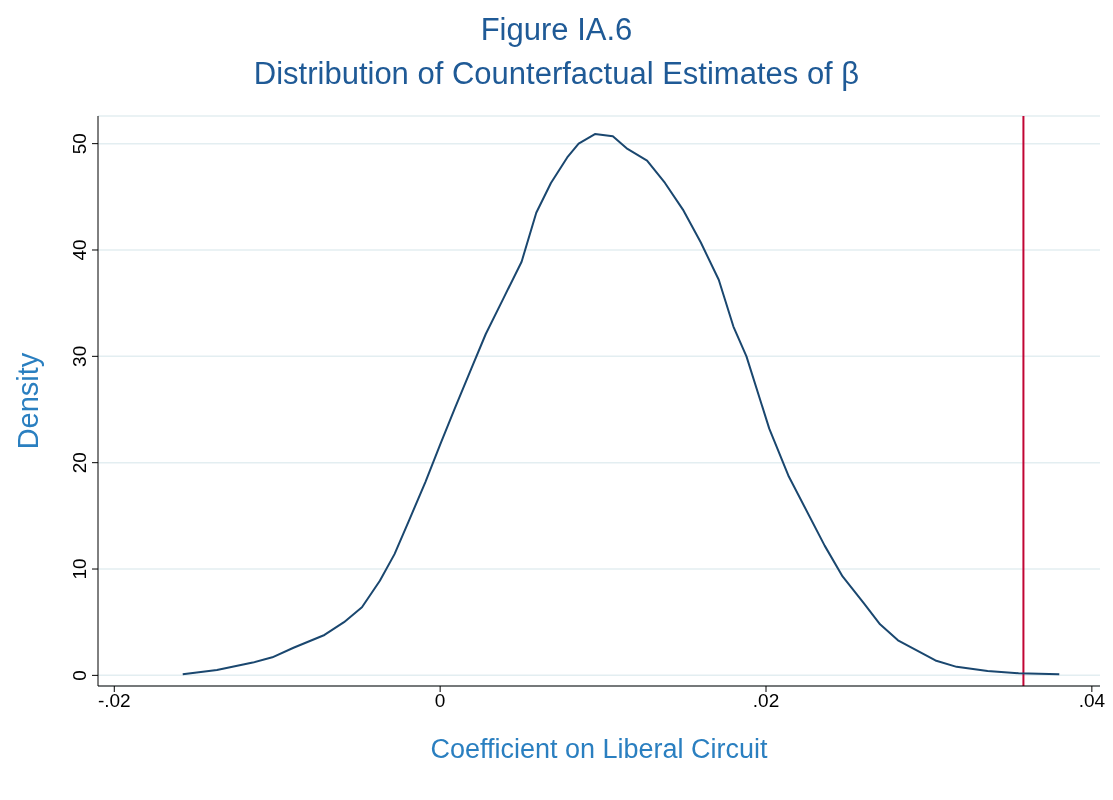 The width and height of the screenshot is (1113, 800). I want to click on y-tick-label: 50, so click(79, 144).